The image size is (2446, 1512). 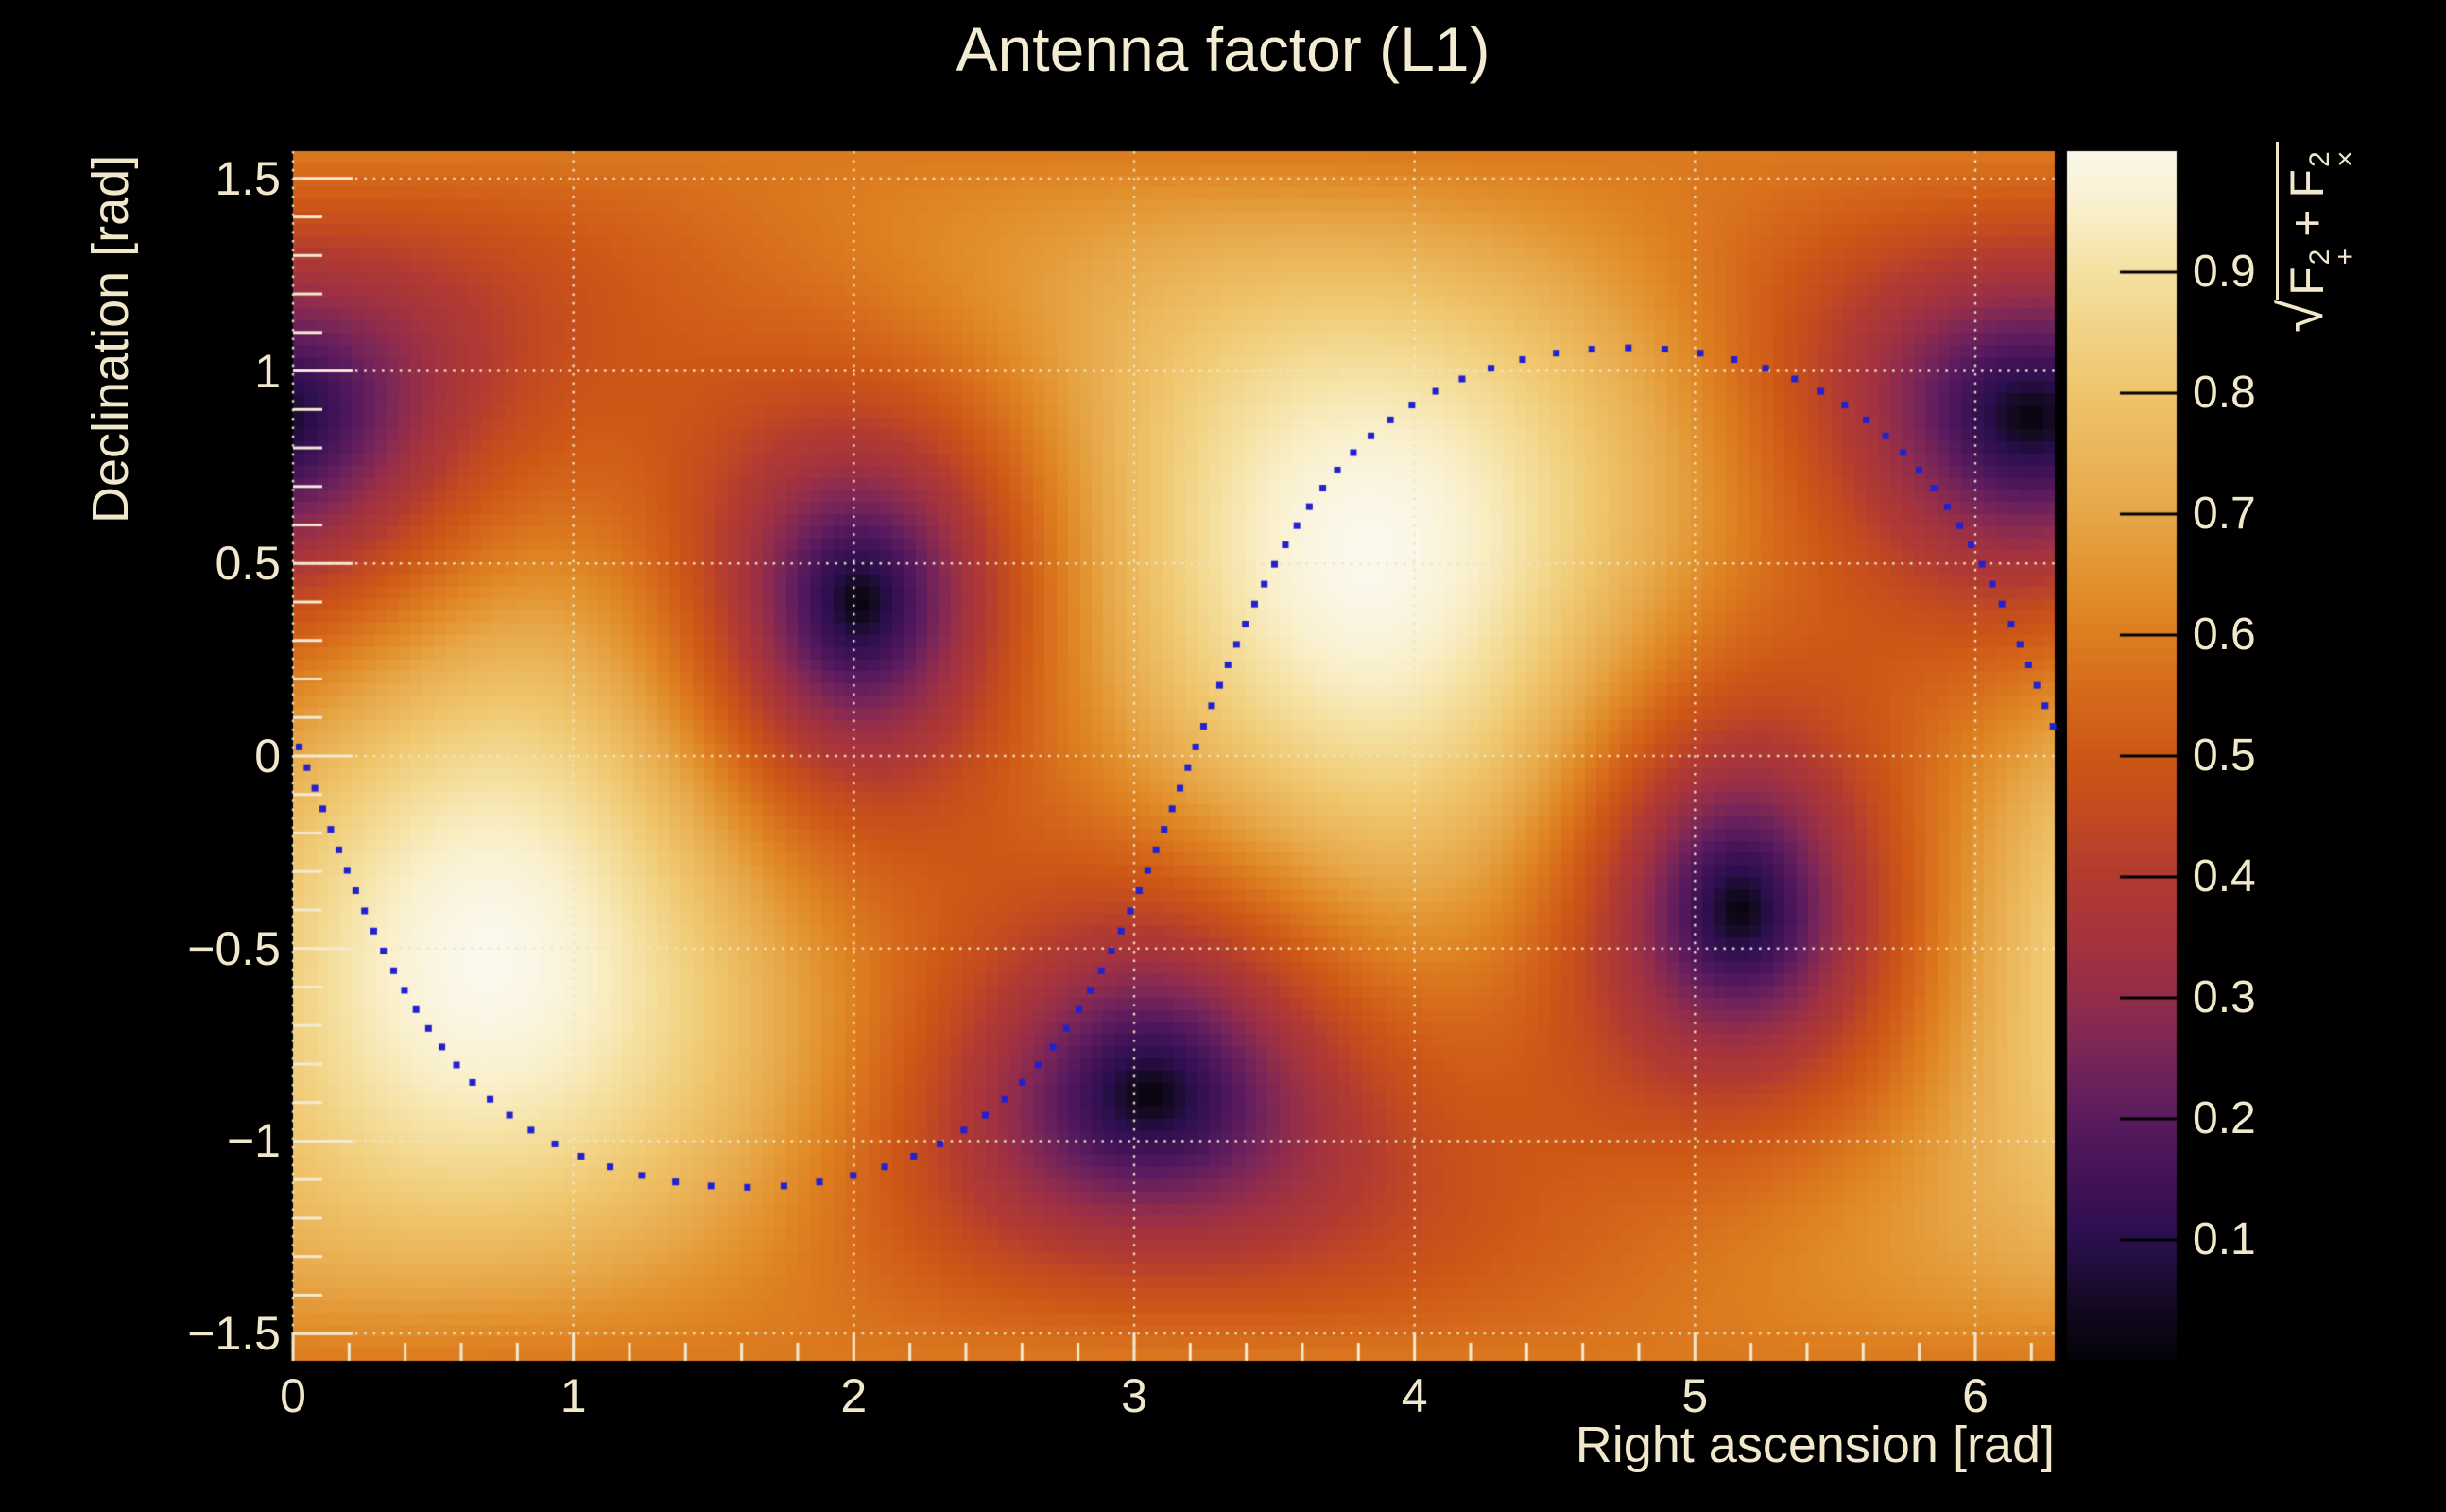 I want to click on y-tick-label: 0.5, so click(x=248, y=564).